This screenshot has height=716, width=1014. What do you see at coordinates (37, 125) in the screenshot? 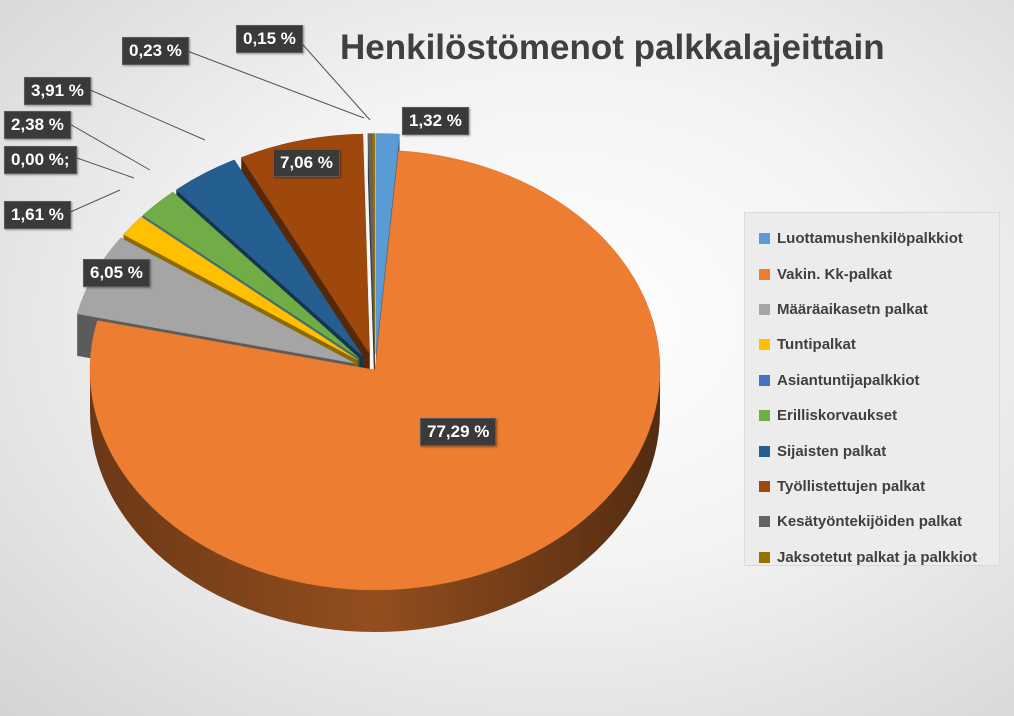
I see `data-label-5: 2,38 %` at bounding box center [37, 125].